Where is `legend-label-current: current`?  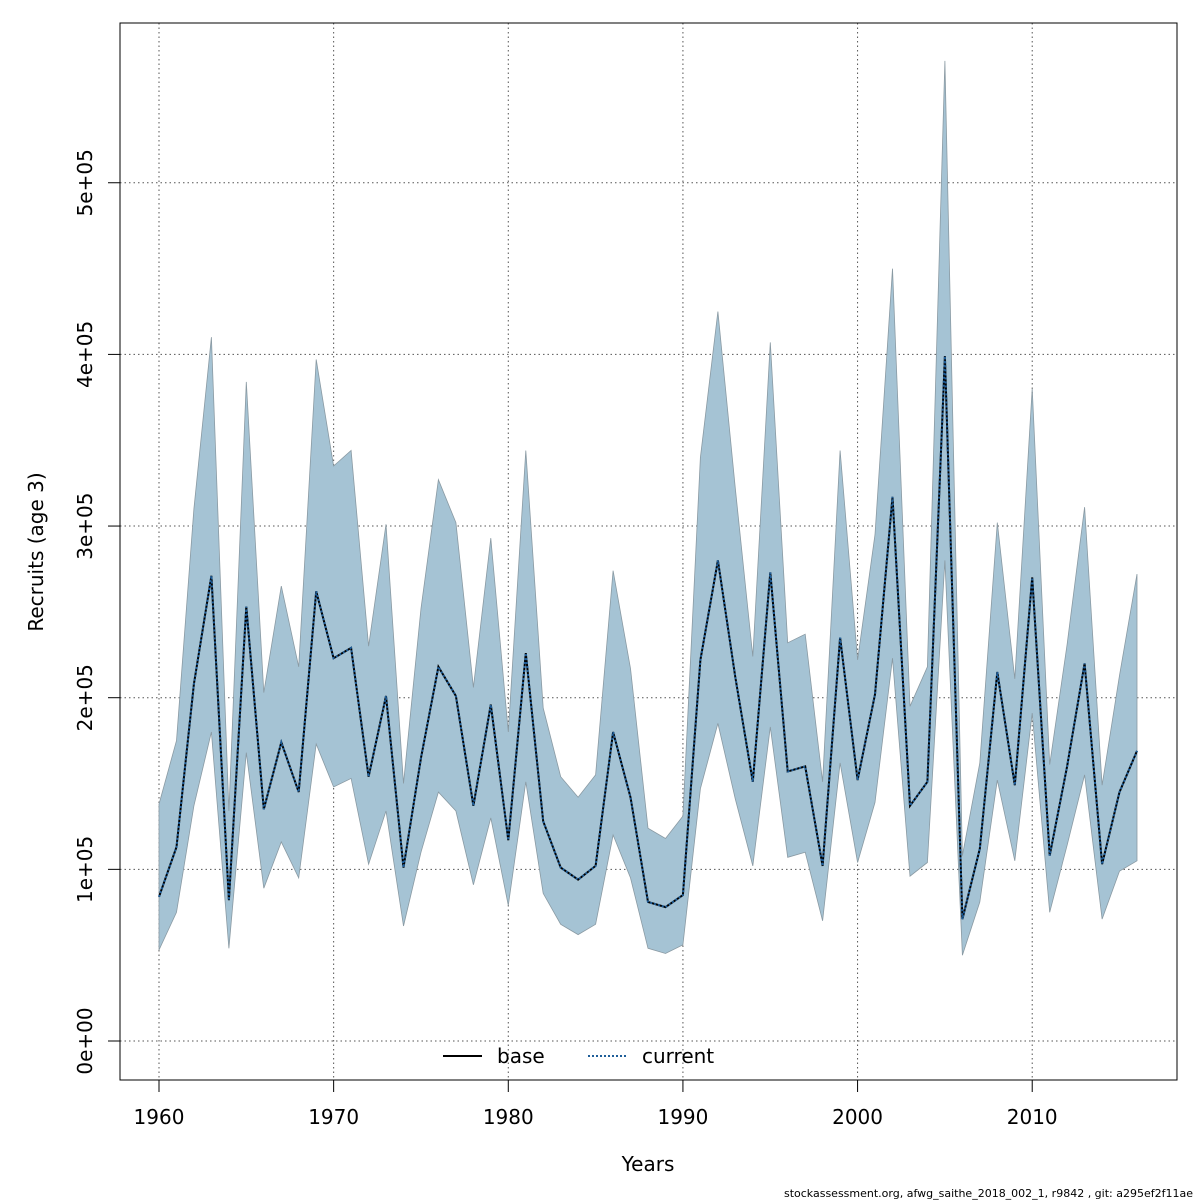 legend-label-current: current is located at coordinates (678, 1056).